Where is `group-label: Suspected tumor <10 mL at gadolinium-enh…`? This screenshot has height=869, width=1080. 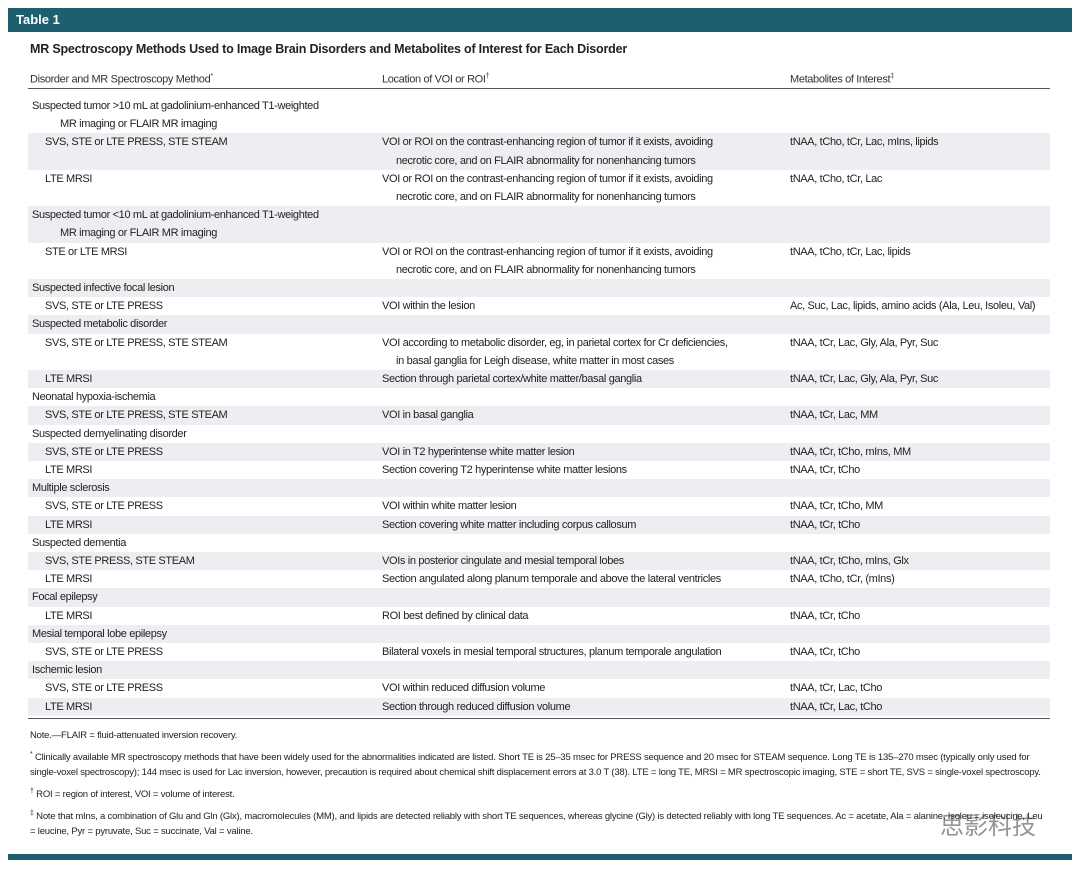
group-label: Suspected tumor <10 mL at gadolinium-enh… is located at coordinates (175, 215).